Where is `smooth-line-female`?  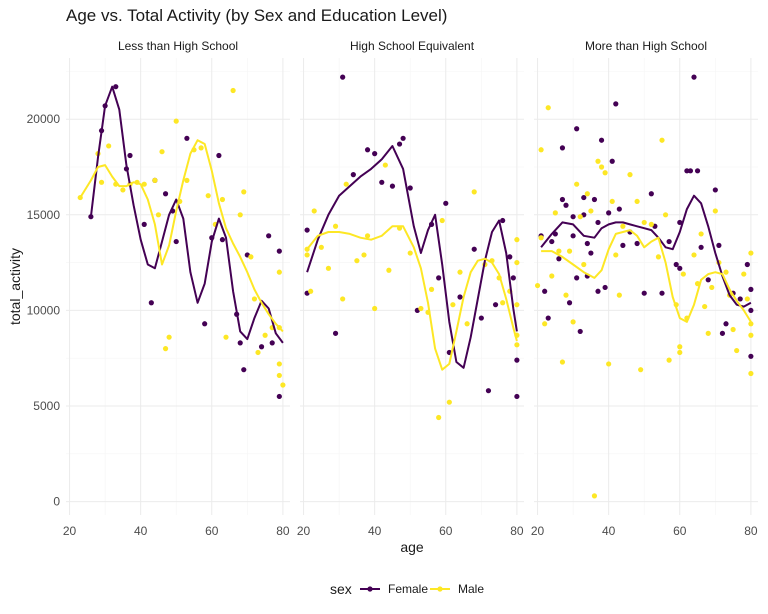 smooth-line-female is located at coordinates (412, 257).